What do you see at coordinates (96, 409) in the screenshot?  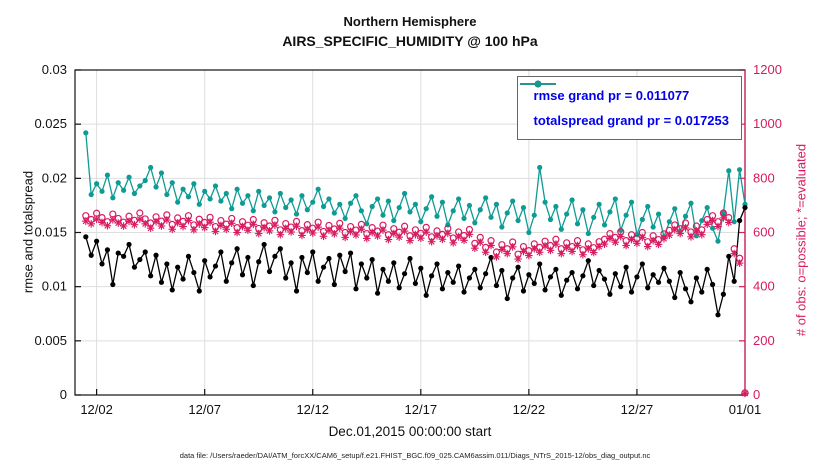 I see `svg-text: 12/02` at bounding box center [96, 409].